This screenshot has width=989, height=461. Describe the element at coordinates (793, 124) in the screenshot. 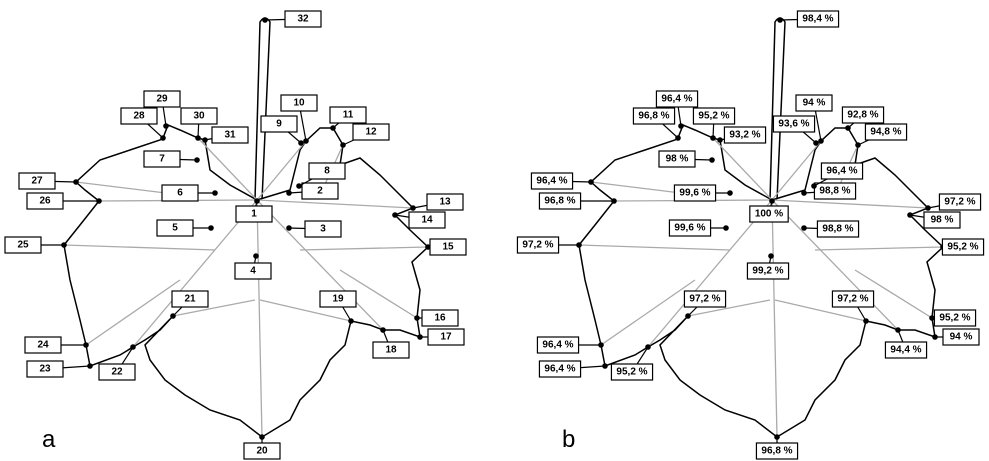

I see `point-label: 93,6 %` at that location.